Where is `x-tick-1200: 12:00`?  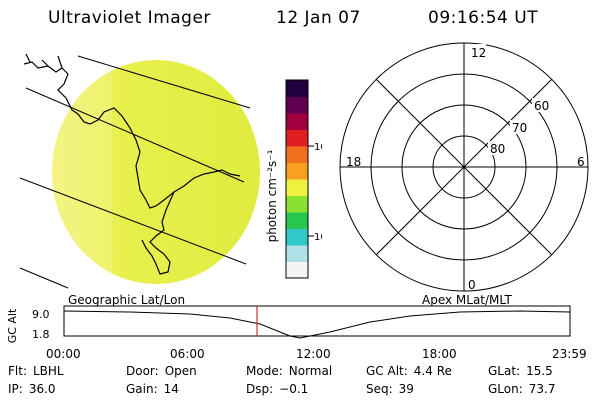
x-tick-1200: 12:00 is located at coordinates (313, 354).